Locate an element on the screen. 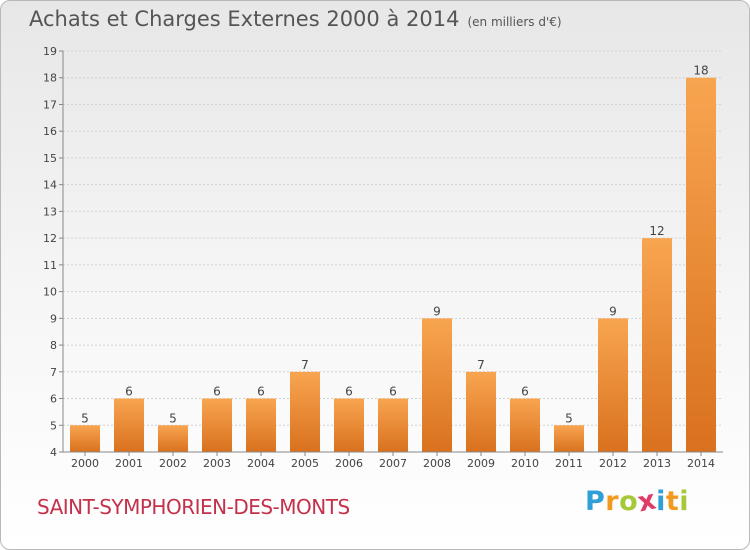  x-tick-label: 2000 is located at coordinates (85, 463).